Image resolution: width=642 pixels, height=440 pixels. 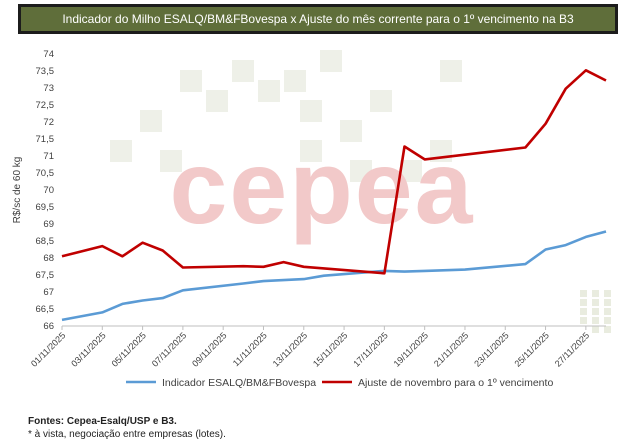 I want to click on x-tick-label: 11/11/2025, so click(x=250, y=349).